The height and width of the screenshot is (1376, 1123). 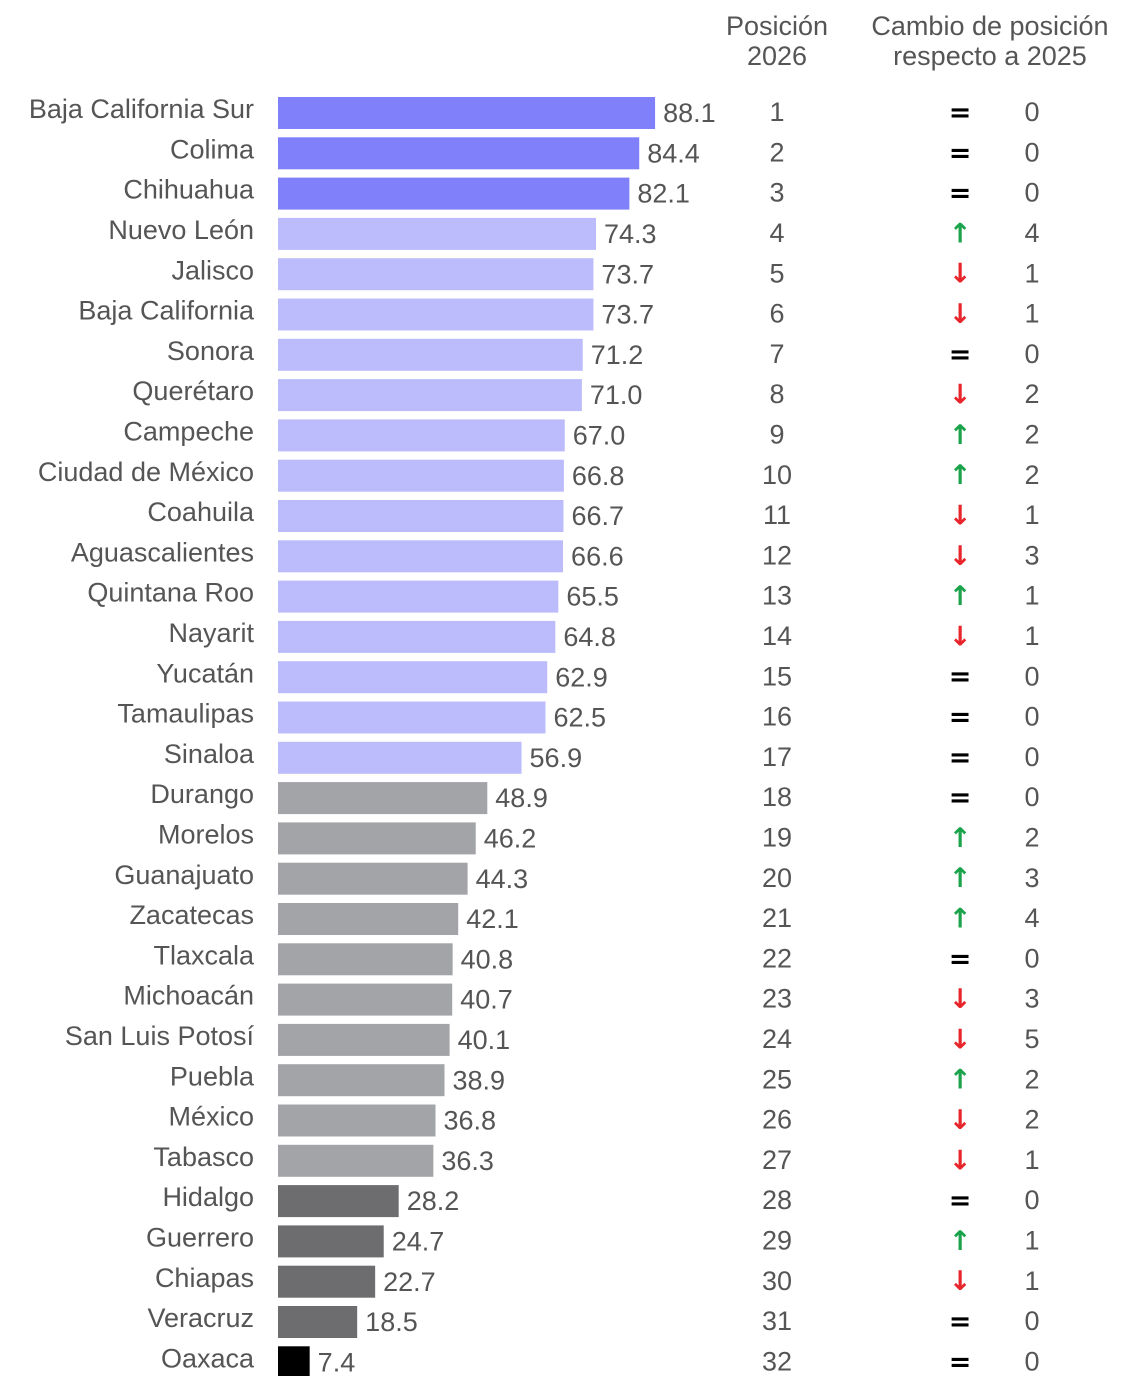 What do you see at coordinates (141, 109) in the screenshot?
I see `category-label: Baja California Sur` at bounding box center [141, 109].